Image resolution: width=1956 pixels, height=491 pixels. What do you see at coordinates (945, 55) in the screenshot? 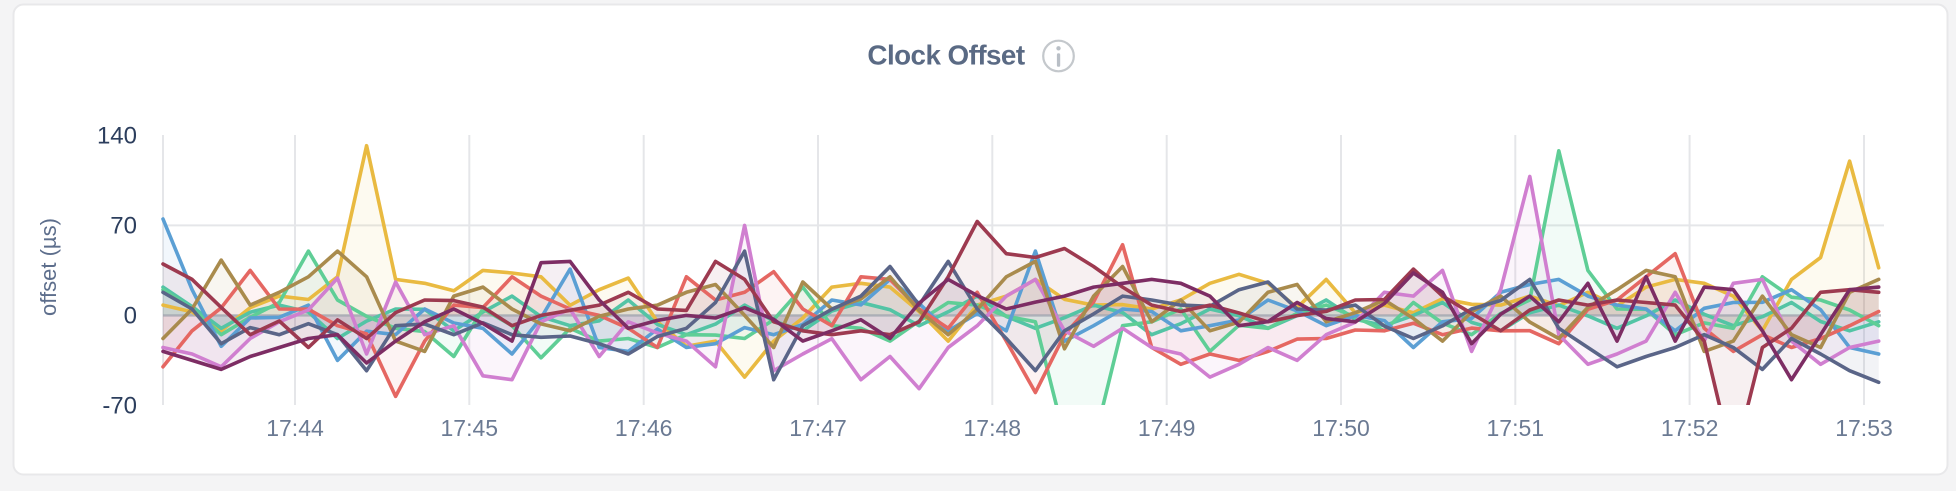
I see `svg-text: Clock Offset` at bounding box center [945, 55].